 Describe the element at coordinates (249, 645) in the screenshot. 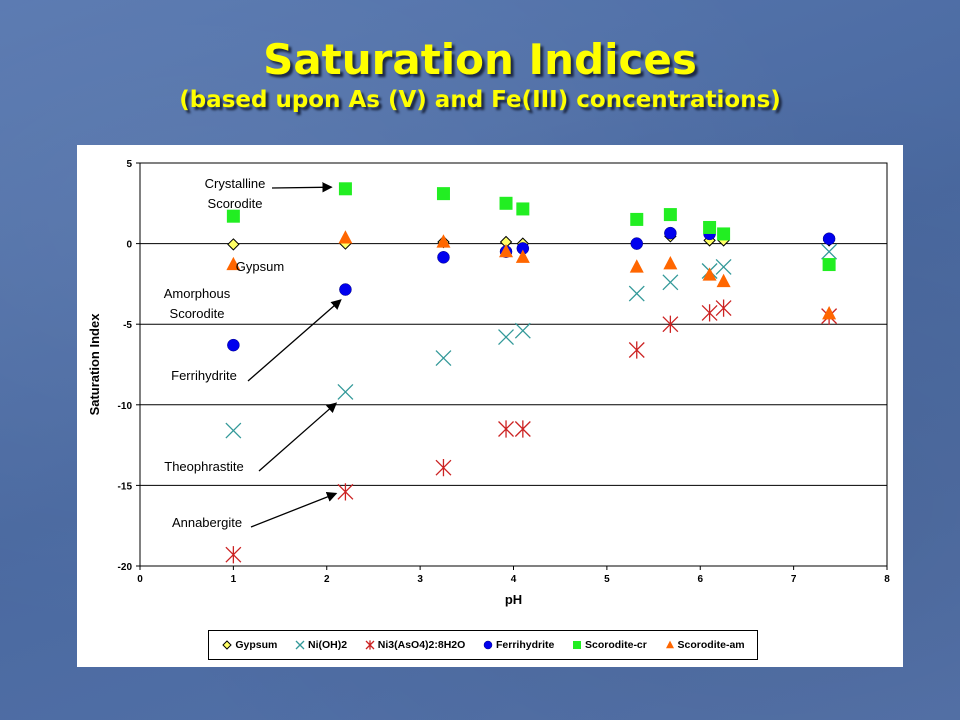

I see `legend-item: Gypsum` at that location.